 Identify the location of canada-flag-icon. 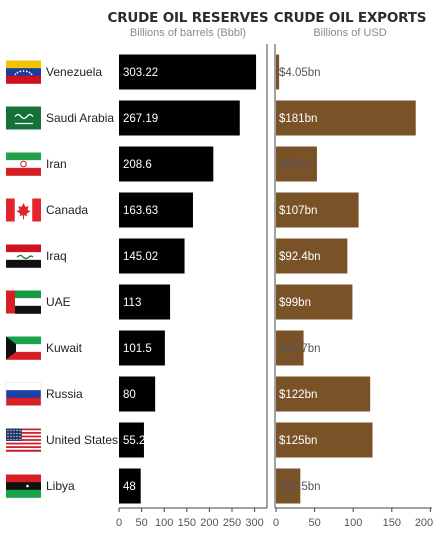
(23, 210).